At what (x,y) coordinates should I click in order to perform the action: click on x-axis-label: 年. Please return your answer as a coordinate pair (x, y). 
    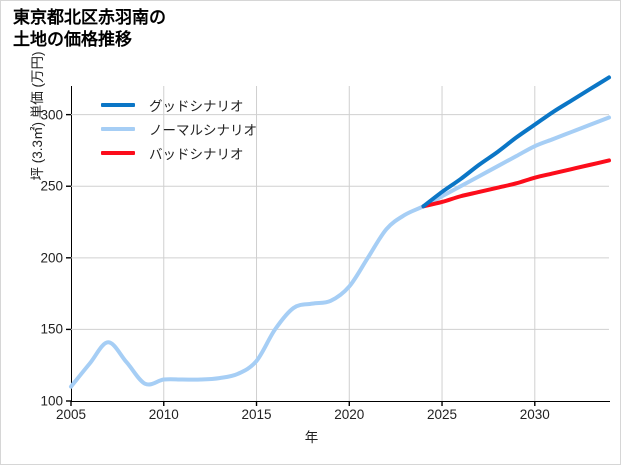
    Looking at the image, I should click on (311, 437).